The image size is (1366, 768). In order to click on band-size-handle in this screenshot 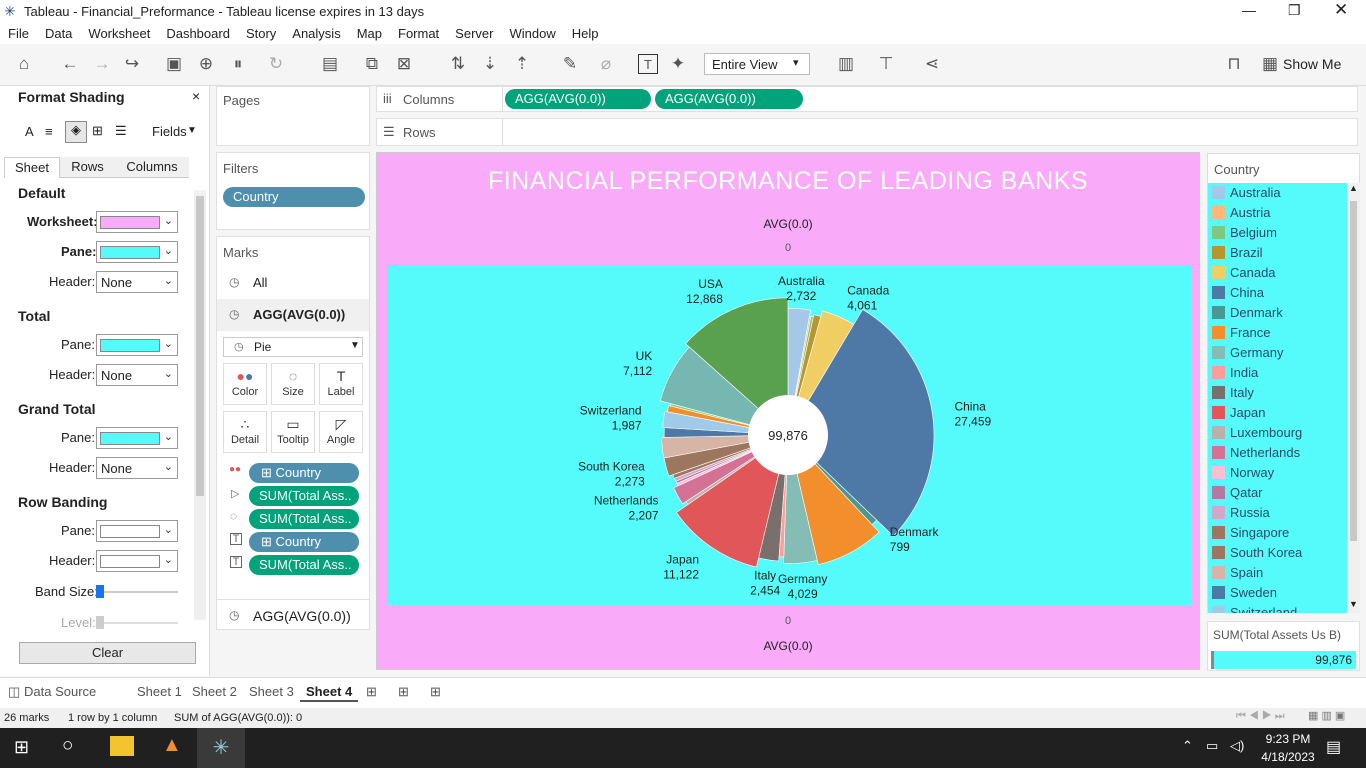, I will do `click(100, 591)`.